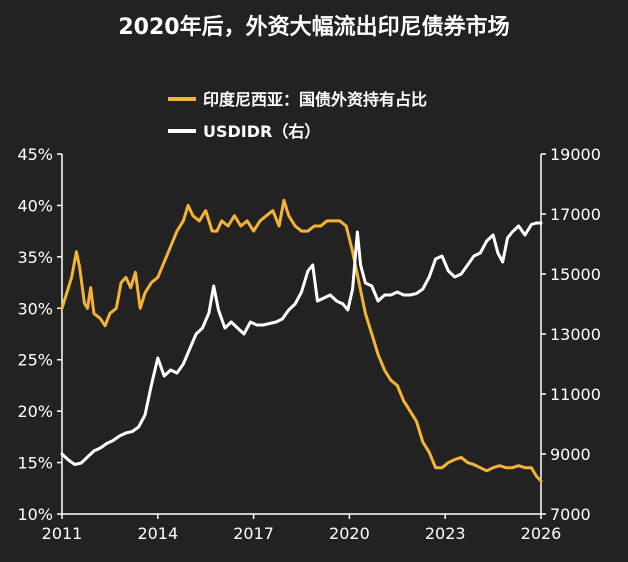  Describe the element at coordinates (35, 463) in the screenshot. I see `y-left-tick-label: 15%` at that location.